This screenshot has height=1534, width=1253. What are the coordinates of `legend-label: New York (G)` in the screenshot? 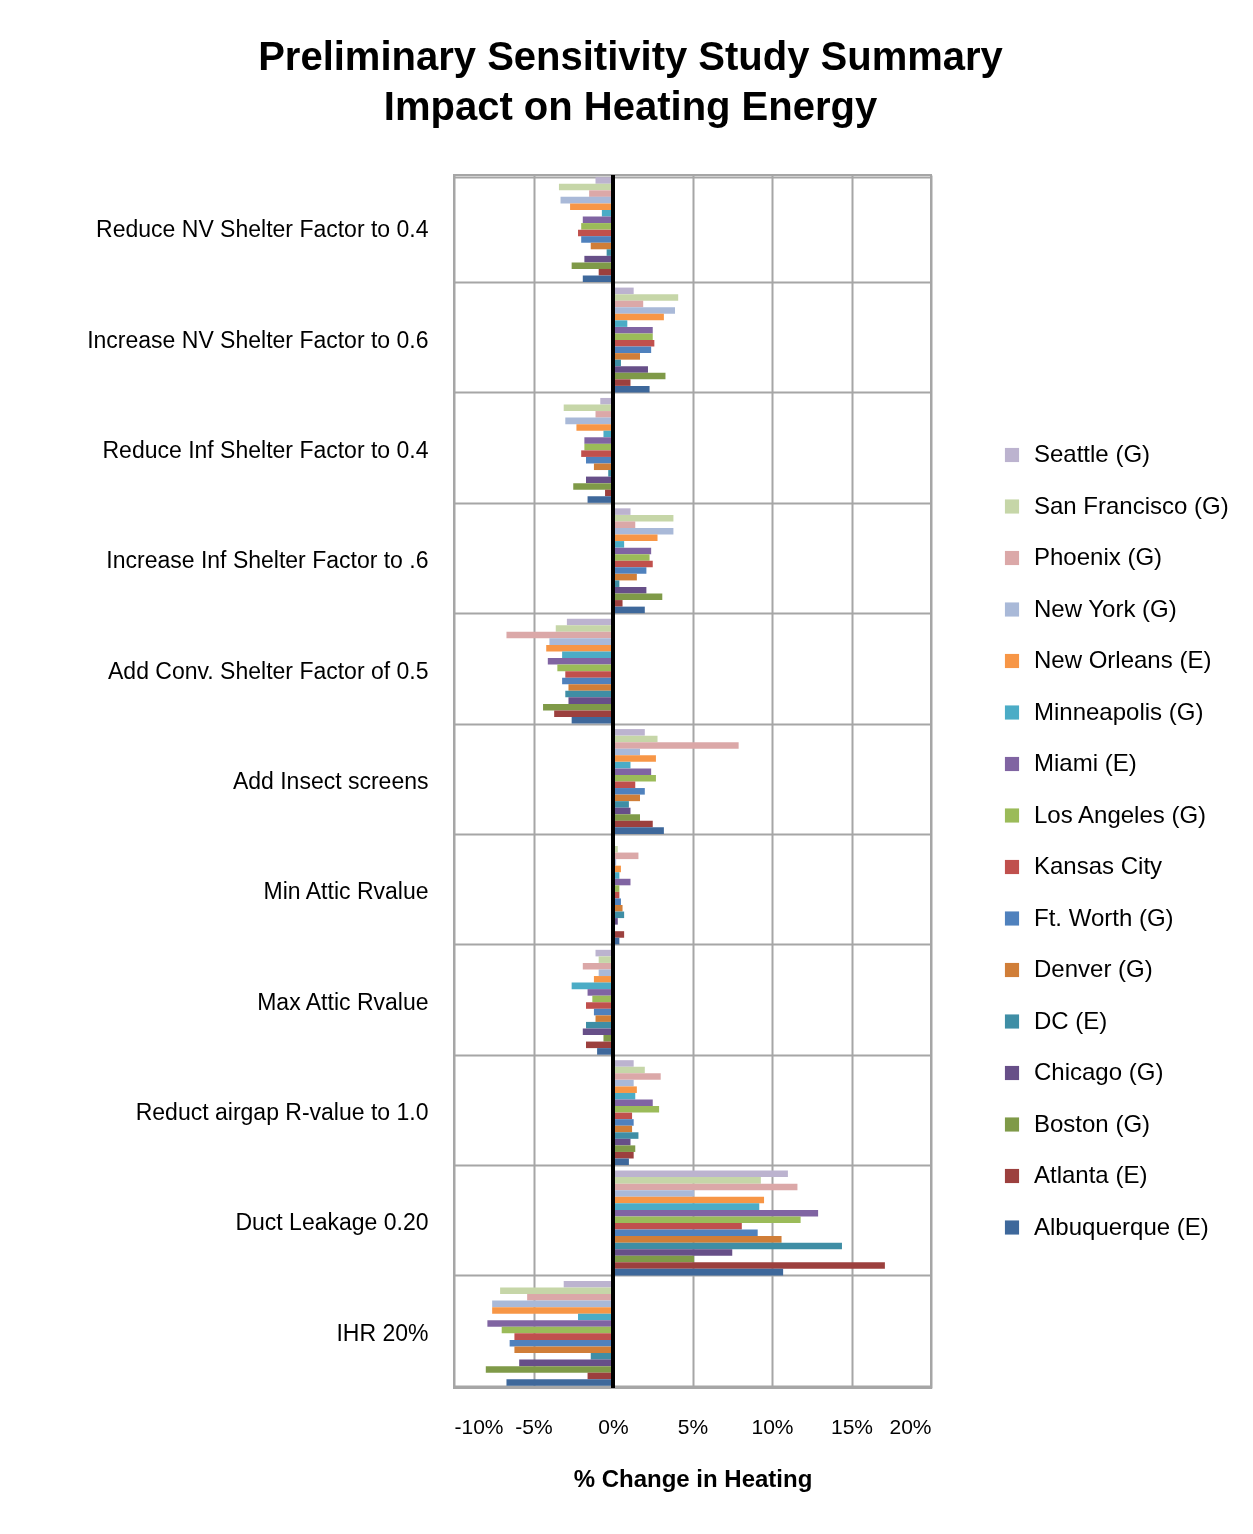 It's located at (1105, 608).